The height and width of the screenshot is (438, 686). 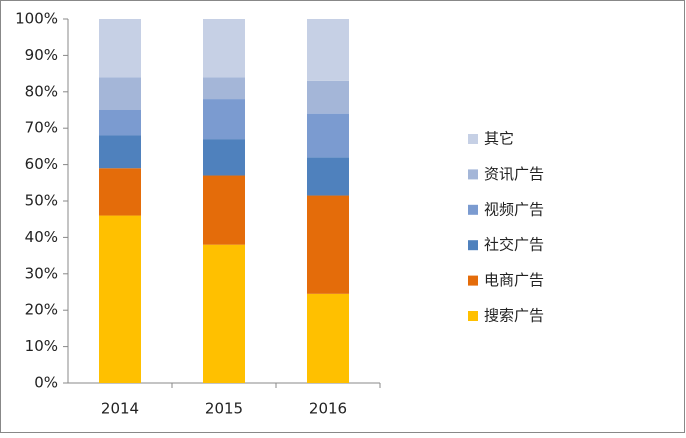 What do you see at coordinates (514, 209) in the screenshot?
I see `legend-label: 视频广告` at bounding box center [514, 209].